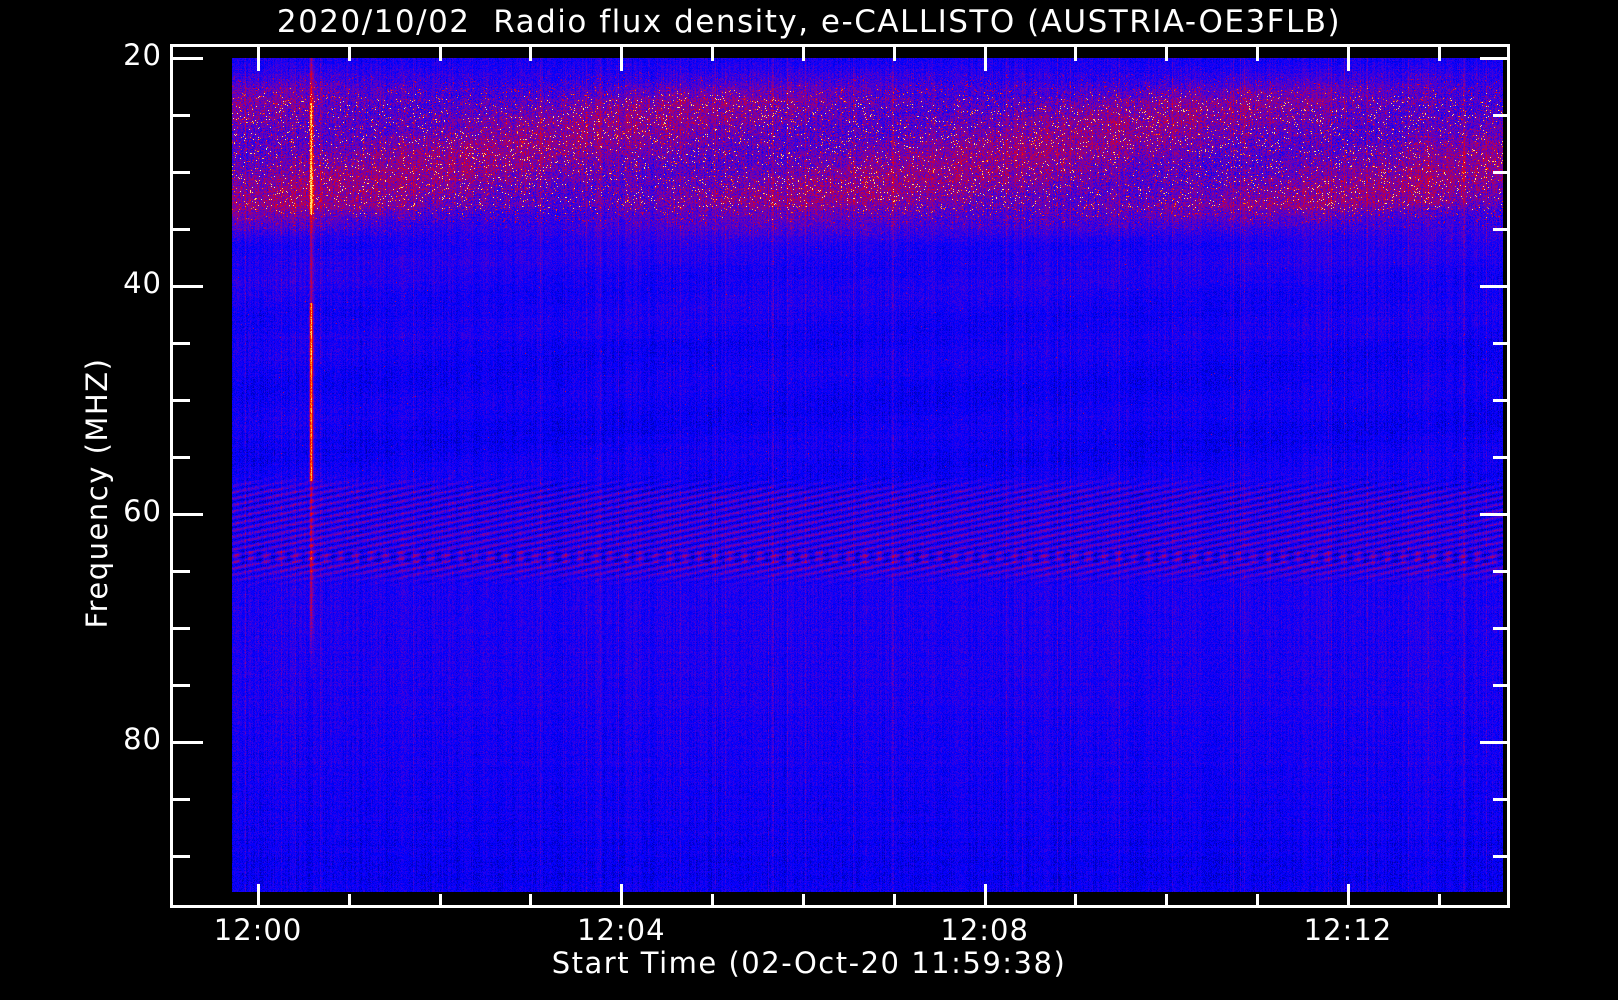  What do you see at coordinates (142, 739) in the screenshot?
I see `y-axis-tick-label: 80` at bounding box center [142, 739].